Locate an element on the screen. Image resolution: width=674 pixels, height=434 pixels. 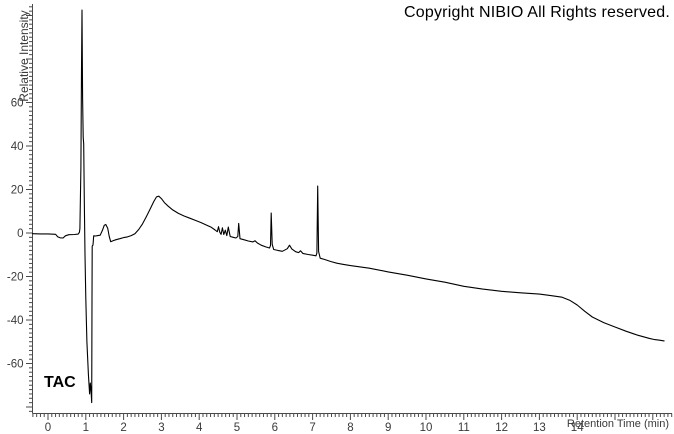
svg-text: 2 is located at coordinates (123, 428).